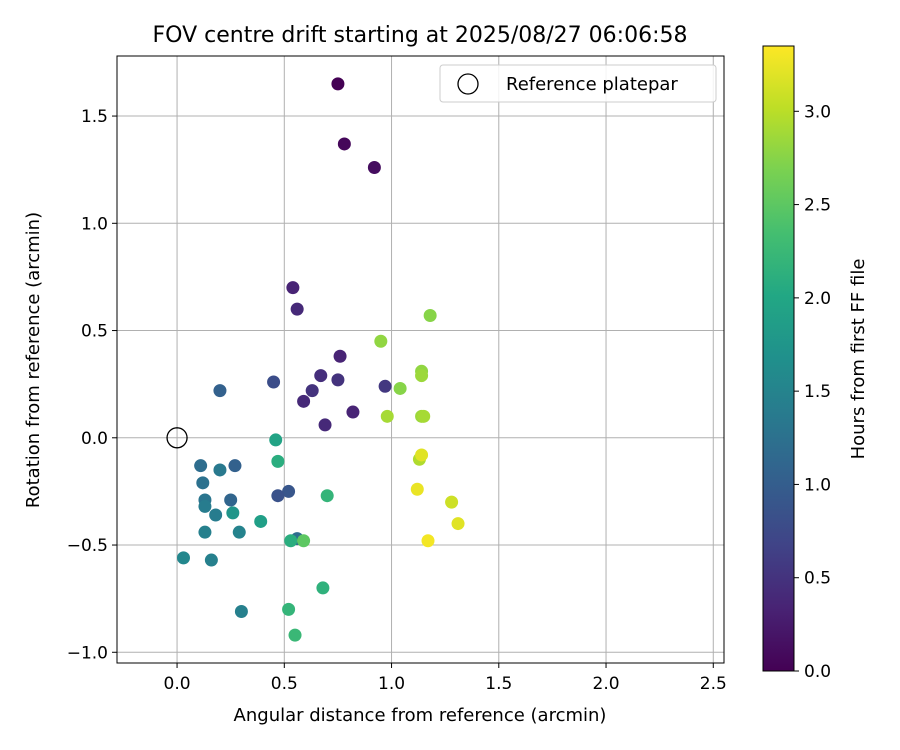  Describe the element at coordinates (817, 485) in the screenshot. I see `colorbar-tick-label: 1.0` at that location.